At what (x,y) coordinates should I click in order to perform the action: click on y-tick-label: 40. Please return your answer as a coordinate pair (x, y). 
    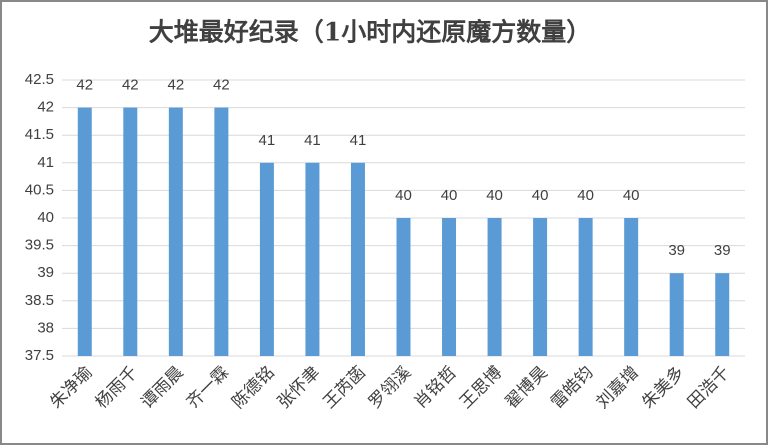
    Looking at the image, I should click on (45, 217).